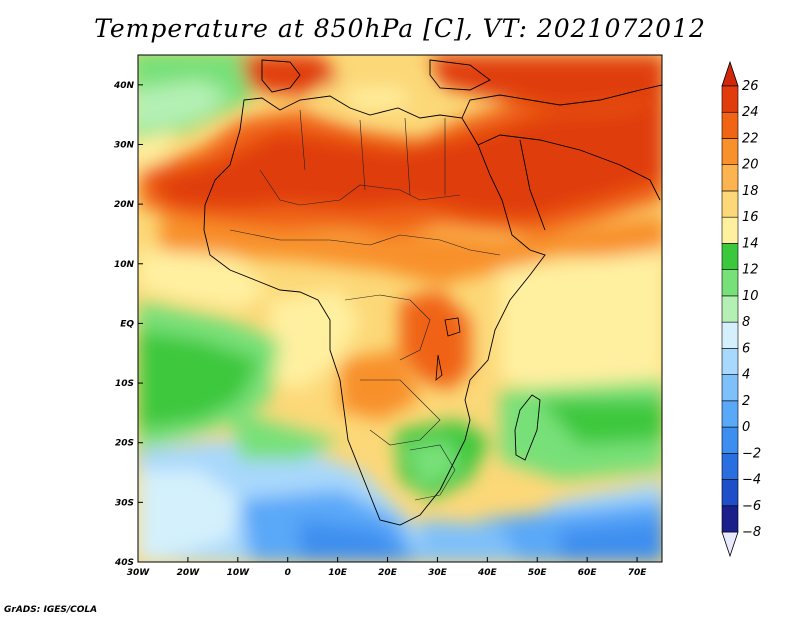  What do you see at coordinates (750, 217) in the screenshot?
I see `colorbar-label: 16` at bounding box center [750, 217].